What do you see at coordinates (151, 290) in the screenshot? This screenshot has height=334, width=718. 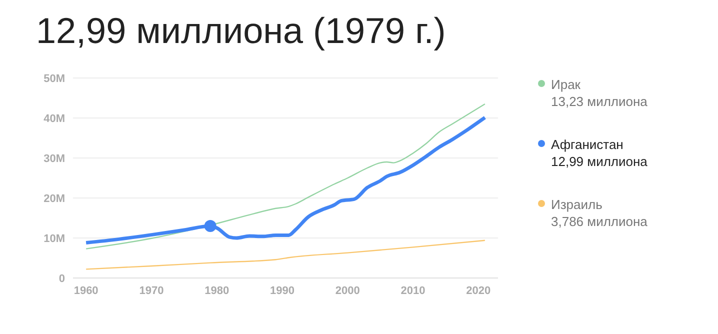 I see `x-tick-label: 1970` at bounding box center [151, 290].